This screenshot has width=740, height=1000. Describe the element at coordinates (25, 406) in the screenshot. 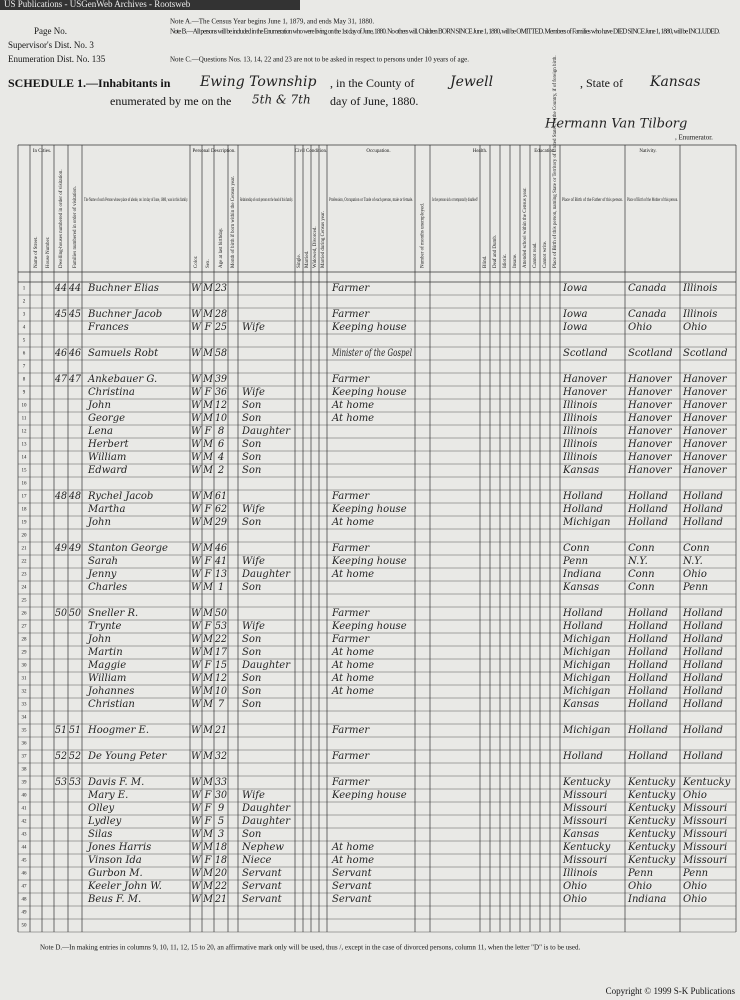

I see `line-number: 10` at that location.